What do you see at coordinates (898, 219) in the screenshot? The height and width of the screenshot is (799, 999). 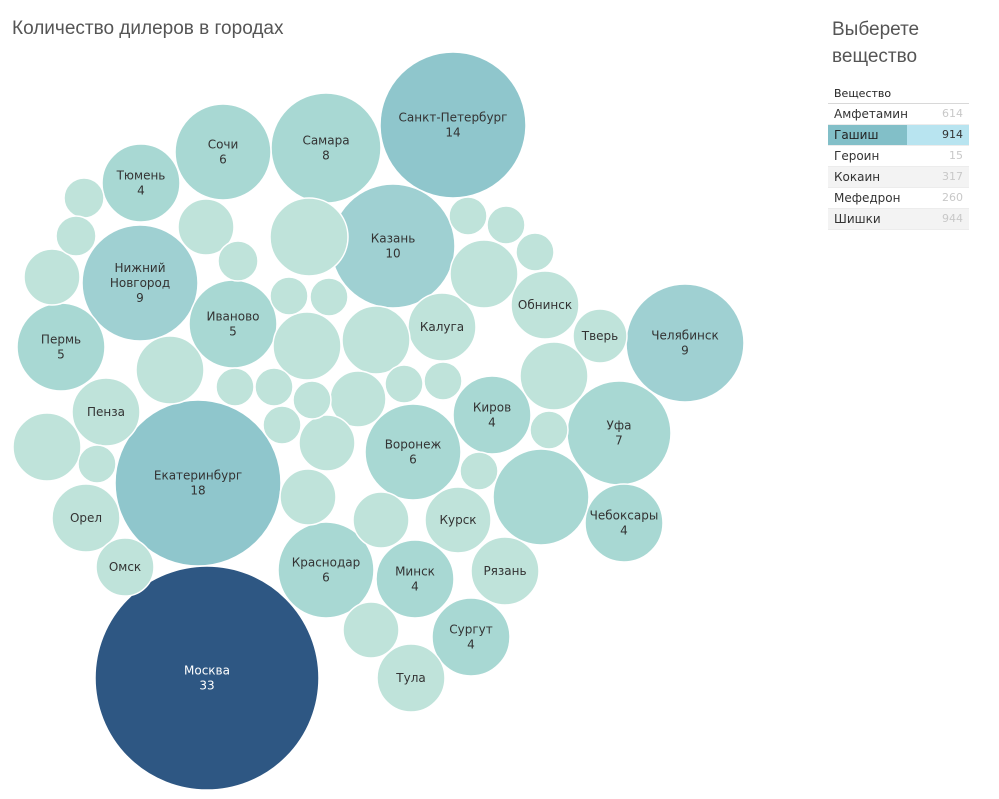 I see `filter-option: Шишки 944` at bounding box center [898, 219].